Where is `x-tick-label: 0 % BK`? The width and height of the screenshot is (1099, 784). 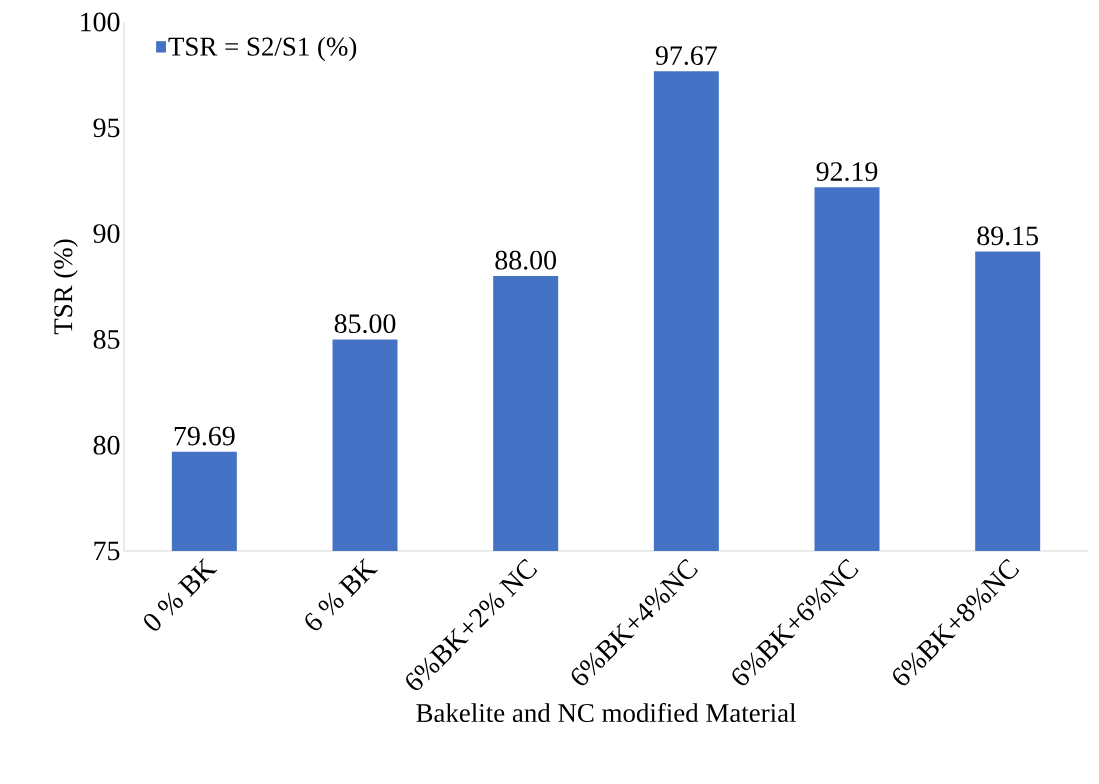 x-tick-label: 0 % BK is located at coordinates (181, 594).